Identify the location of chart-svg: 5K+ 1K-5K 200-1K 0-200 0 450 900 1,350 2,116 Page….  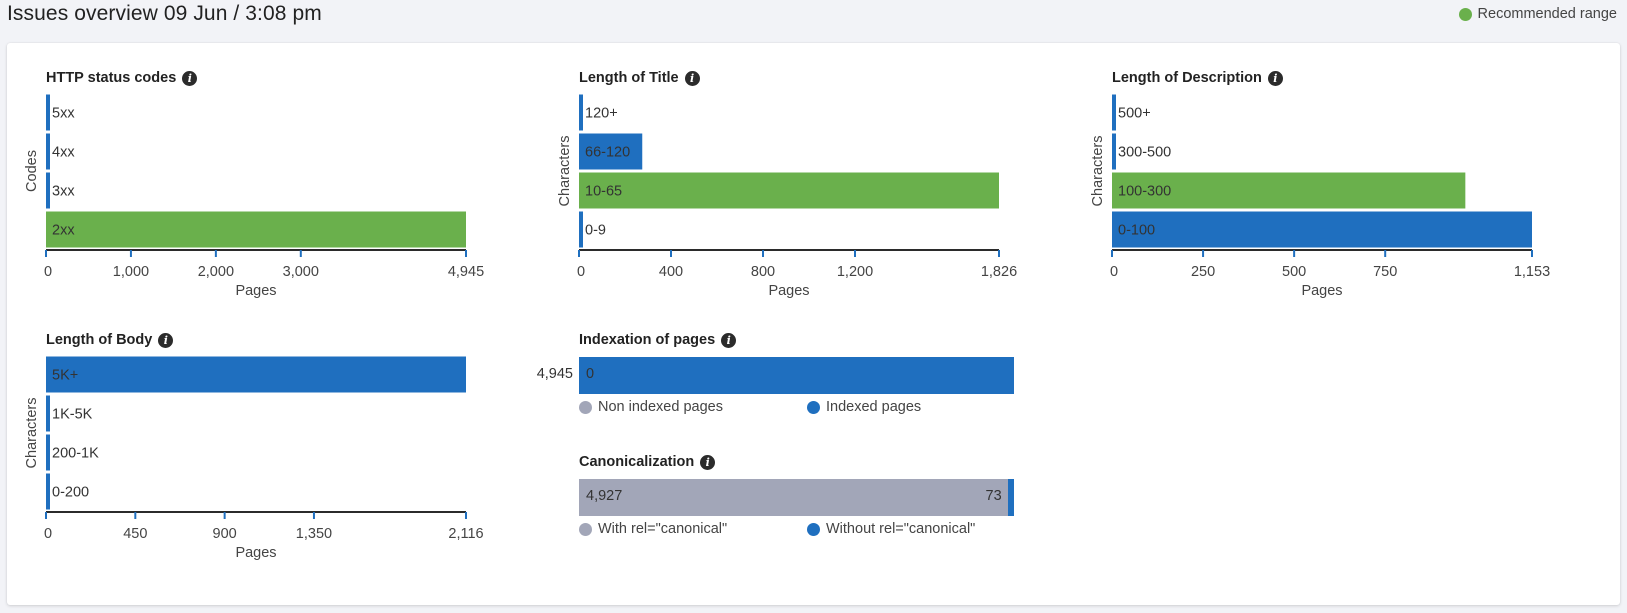
(254, 458).